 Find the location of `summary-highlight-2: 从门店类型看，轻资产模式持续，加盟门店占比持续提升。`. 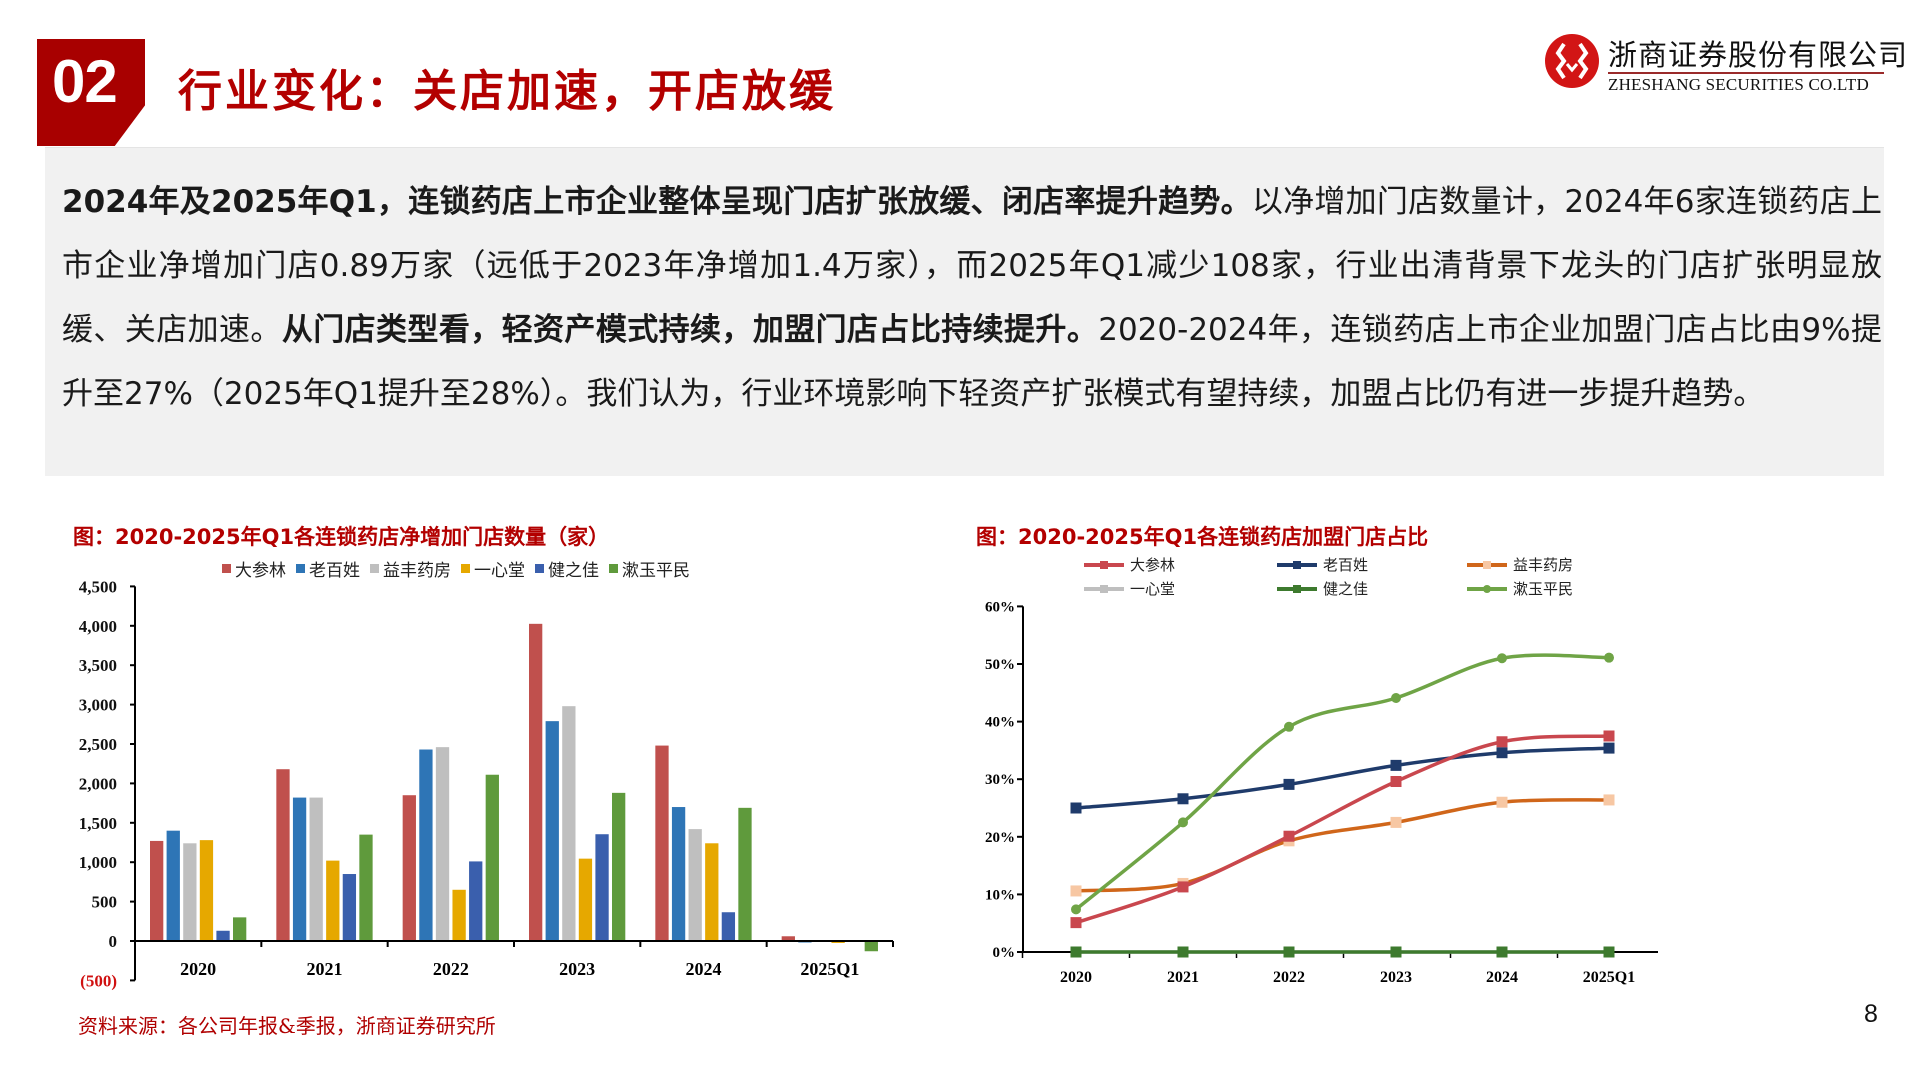

summary-highlight-2: 从门店类型看，轻资产模式持续，加盟门店占比持续提升。 is located at coordinates (690, 330).